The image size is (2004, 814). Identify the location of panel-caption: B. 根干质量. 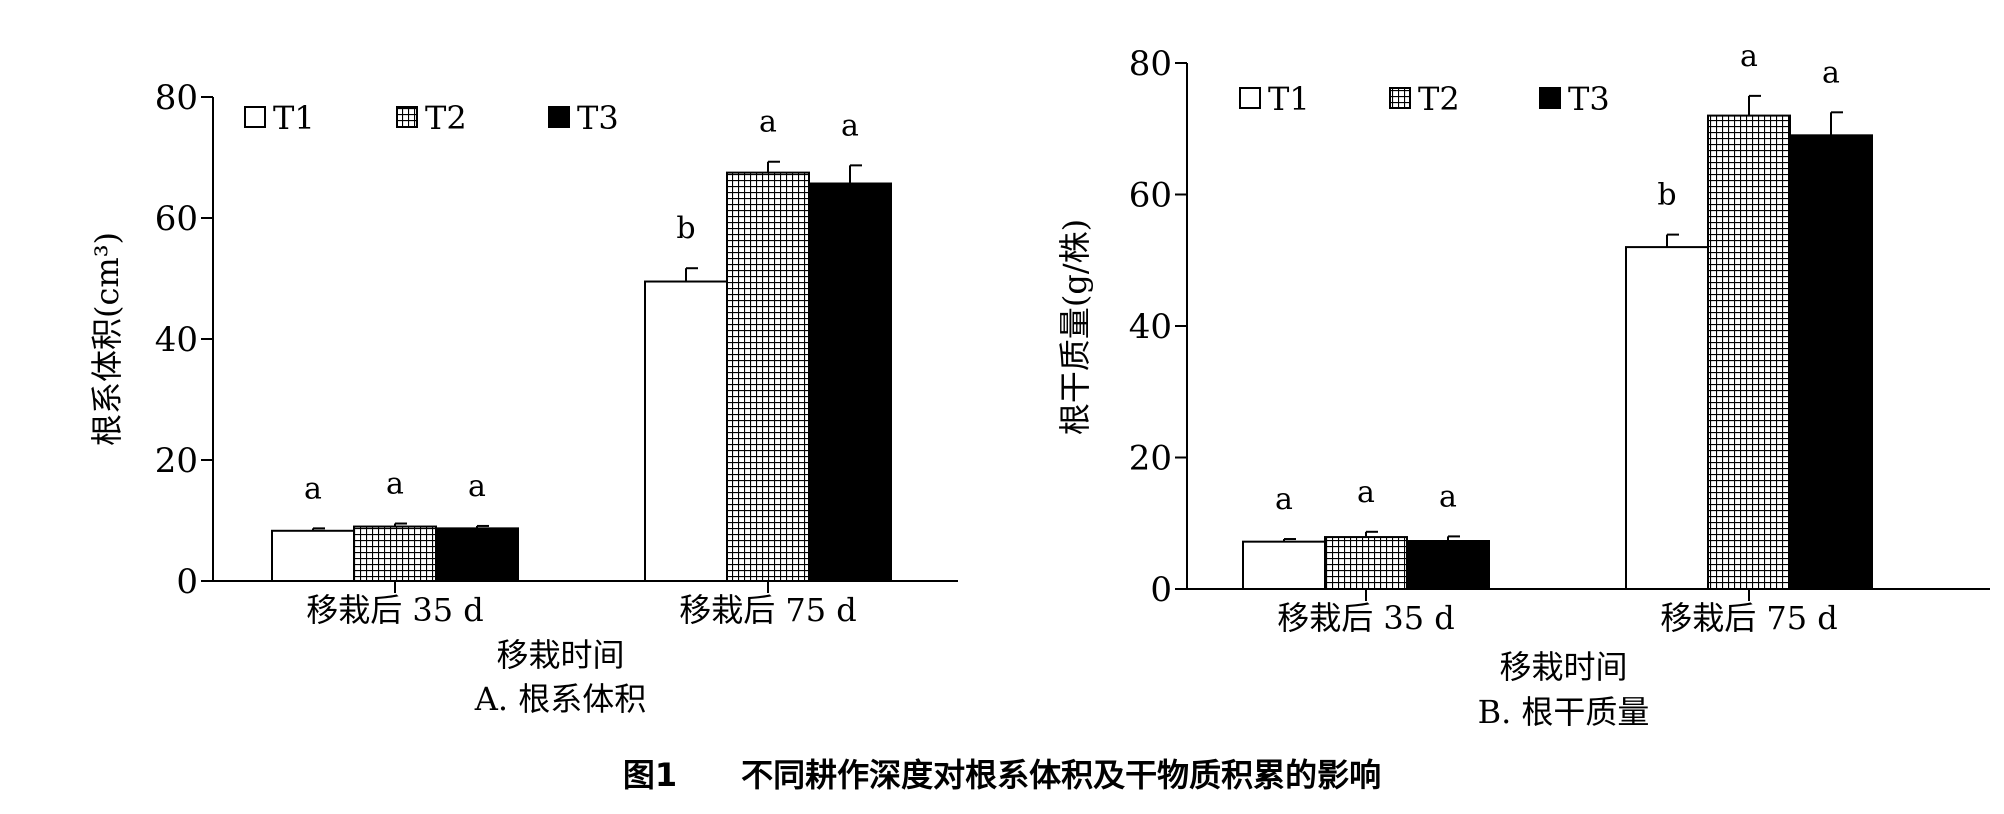
(1564, 712).